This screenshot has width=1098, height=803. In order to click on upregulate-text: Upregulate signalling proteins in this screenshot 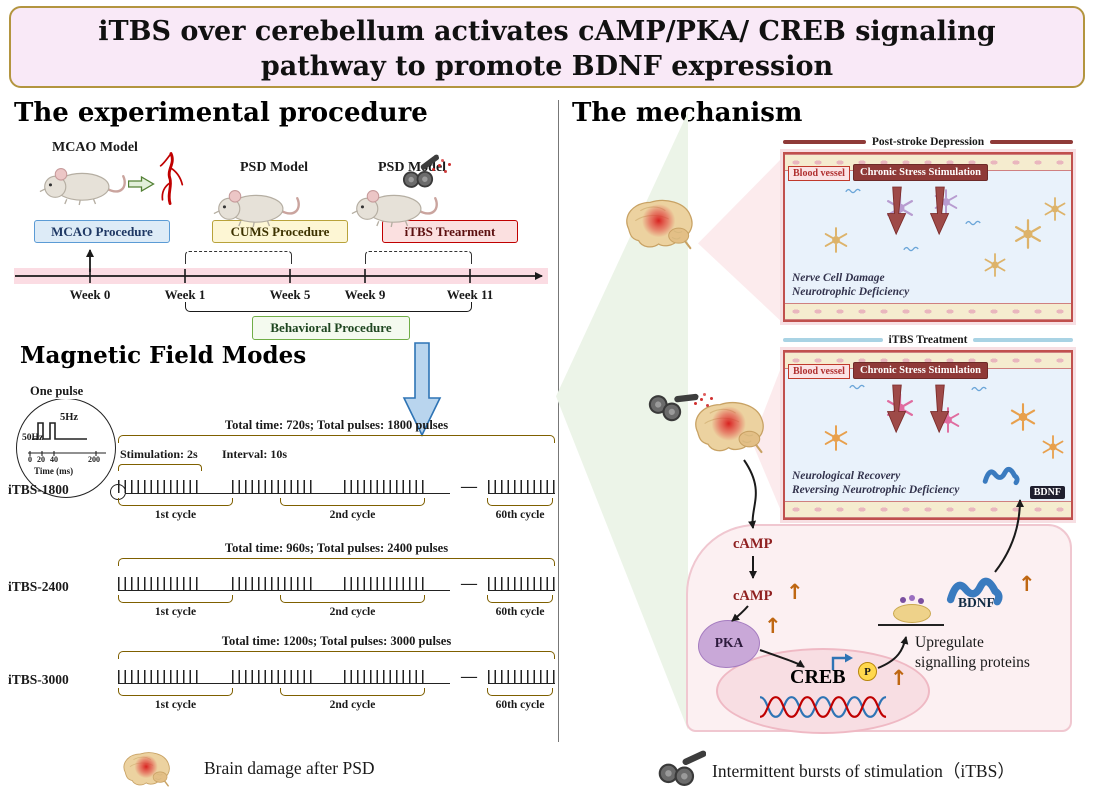, I will do `click(995, 653)`.